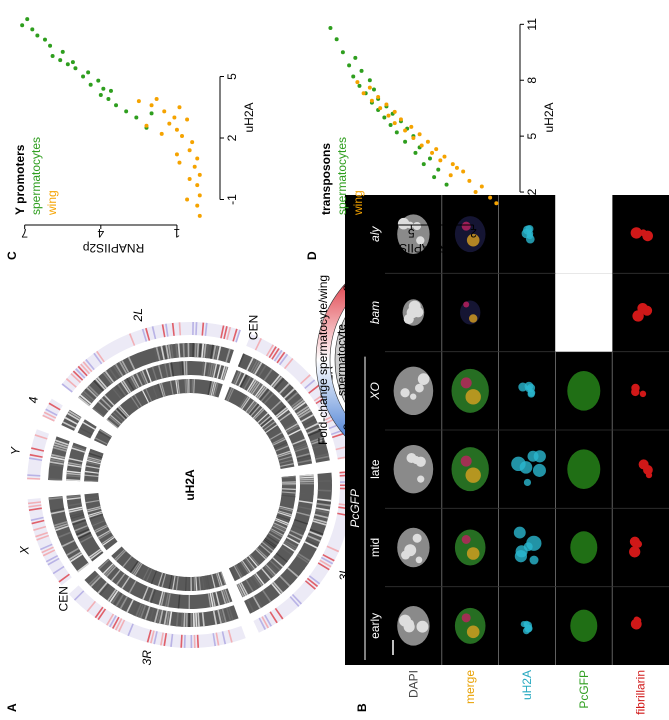  Describe the element at coordinates (584, 547) in the screenshot. I see `pcgfp-signal` at that location.